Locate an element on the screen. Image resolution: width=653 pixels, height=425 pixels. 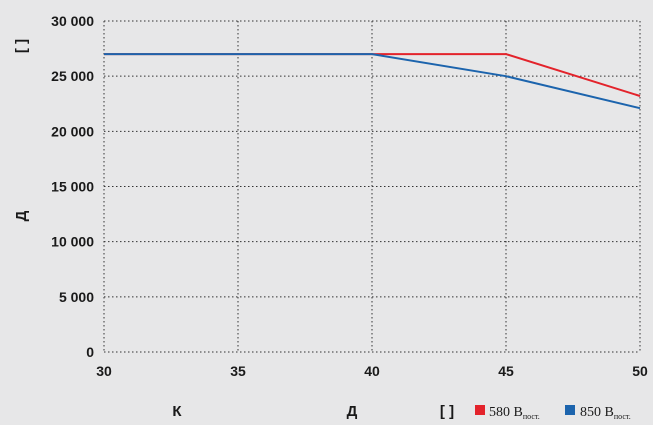
x-tick-labels: 30 35 40 45 50 is located at coordinates (372, 371).